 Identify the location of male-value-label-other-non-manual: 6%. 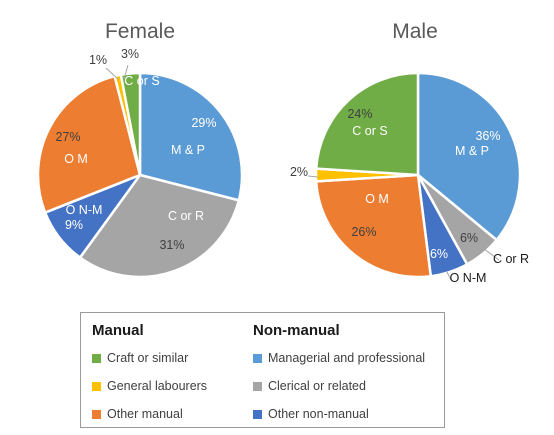
(439, 254).